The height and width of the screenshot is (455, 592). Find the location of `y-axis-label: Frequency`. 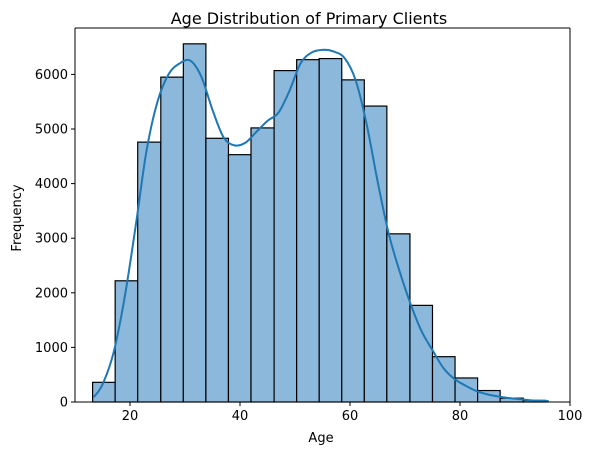

y-axis-label: Frequency is located at coordinates (17, 217).